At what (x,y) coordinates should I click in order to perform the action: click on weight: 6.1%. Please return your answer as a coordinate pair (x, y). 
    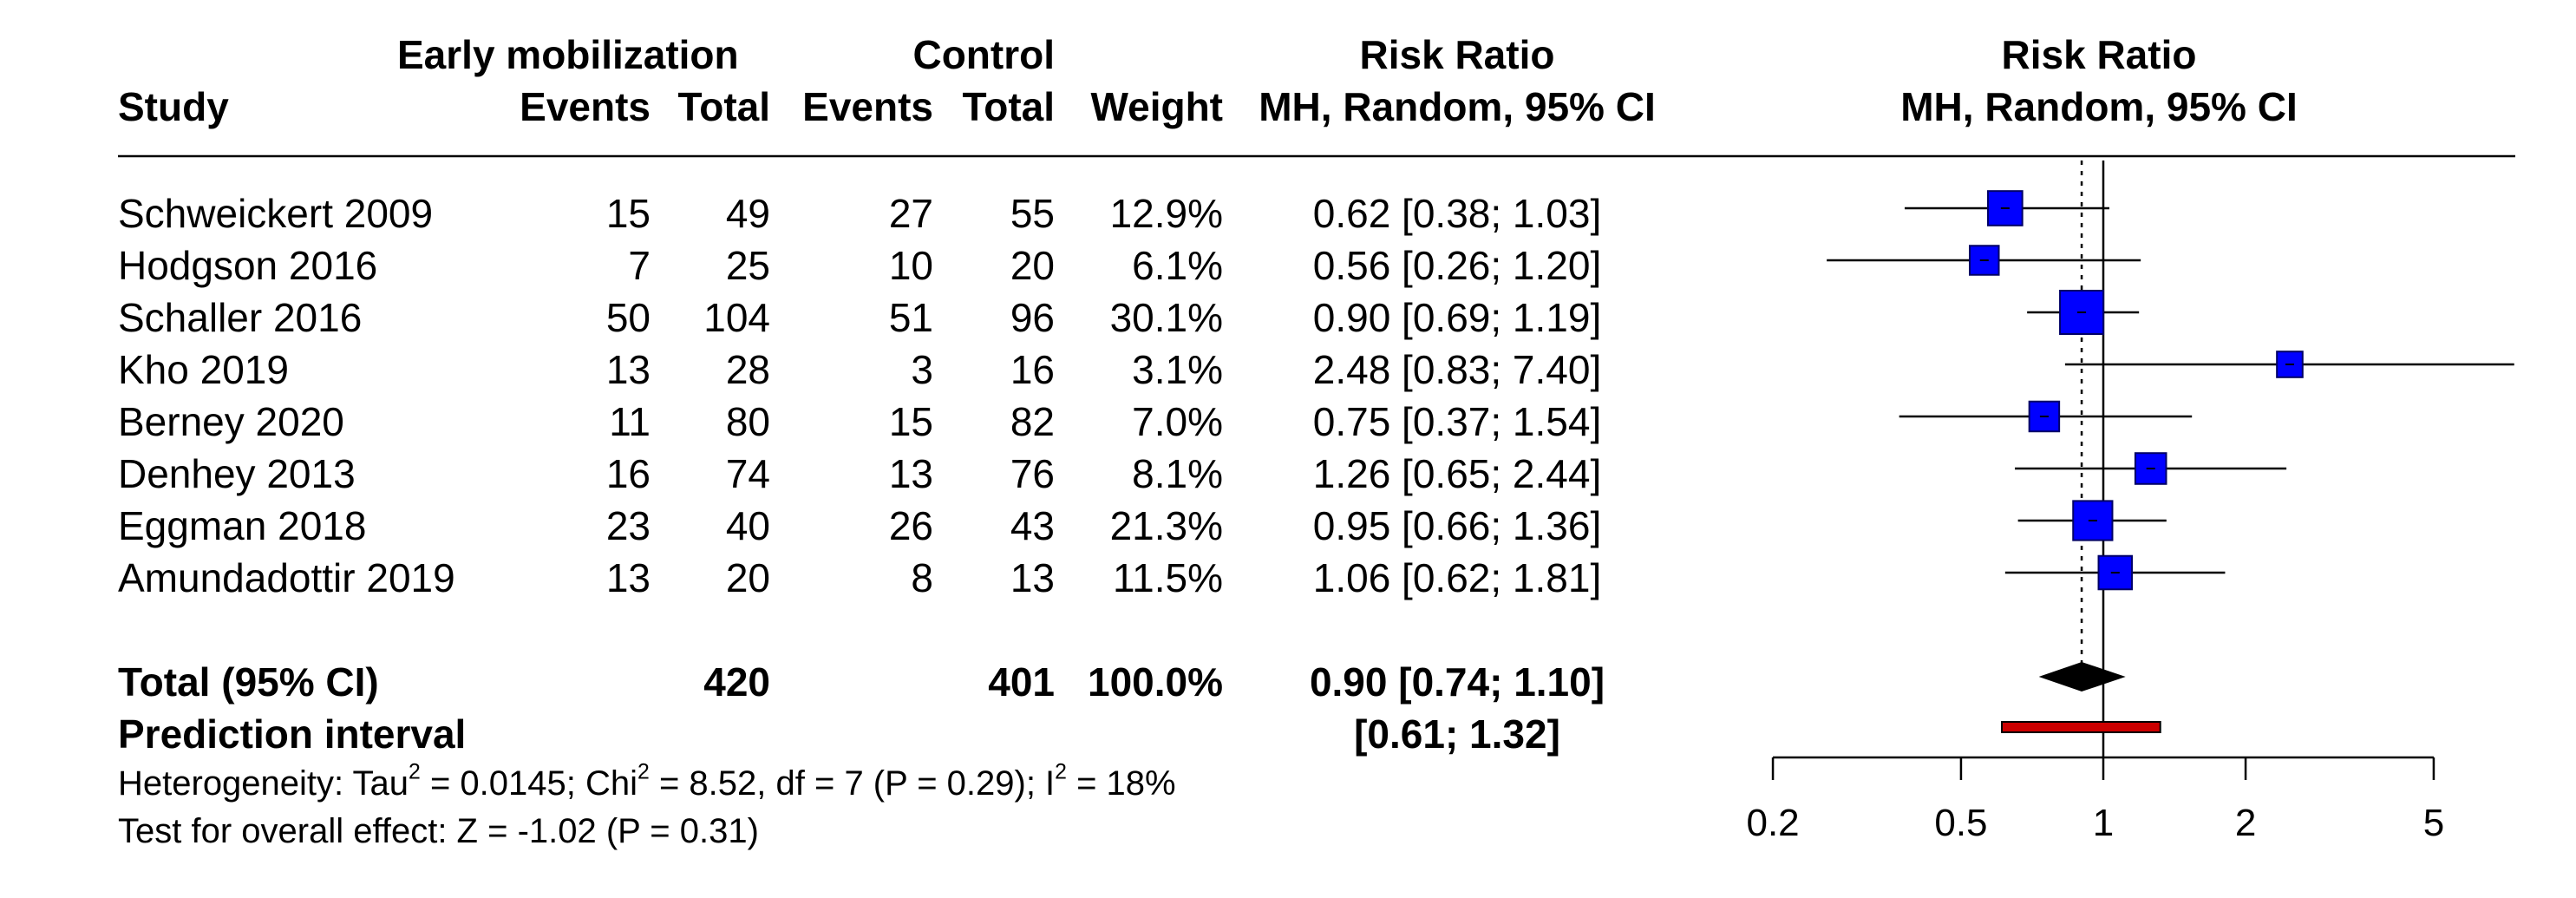
    Looking at the image, I should click on (1177, 265).